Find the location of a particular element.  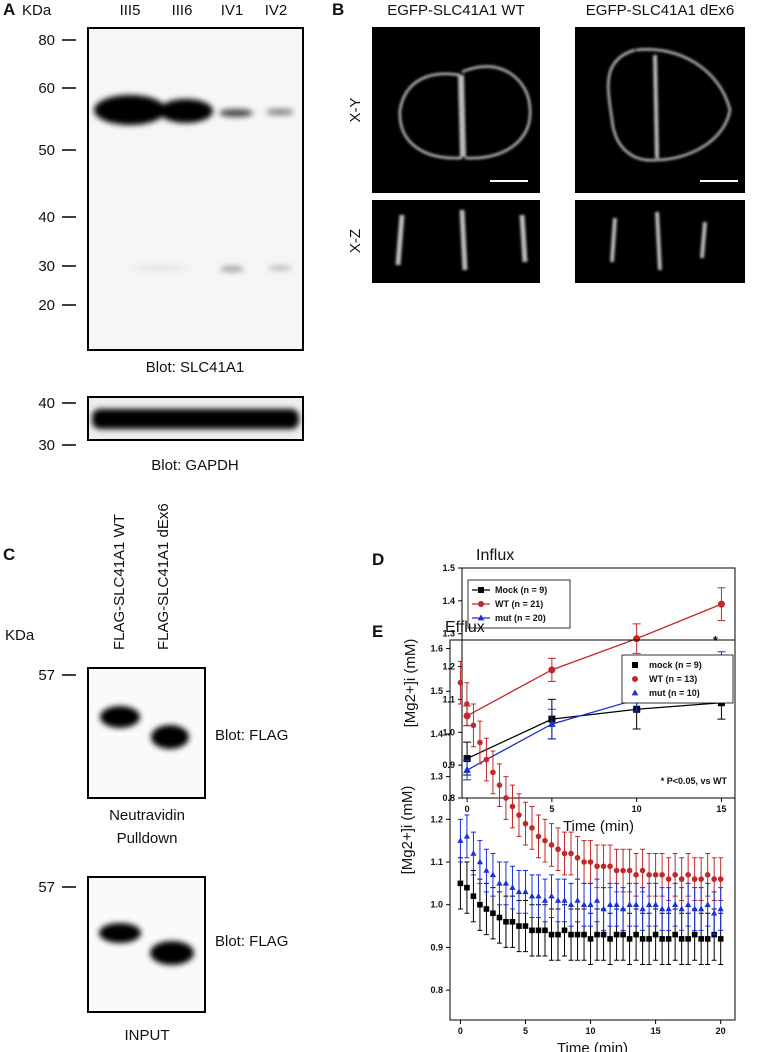

blot-caption: Blot: FLAG is located at coordinates (251, 735).